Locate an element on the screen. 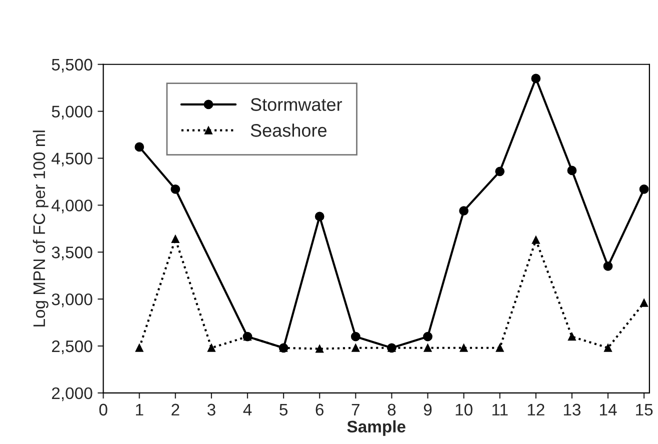  legend-label: Stormwater is located at coordinates (296, 104).